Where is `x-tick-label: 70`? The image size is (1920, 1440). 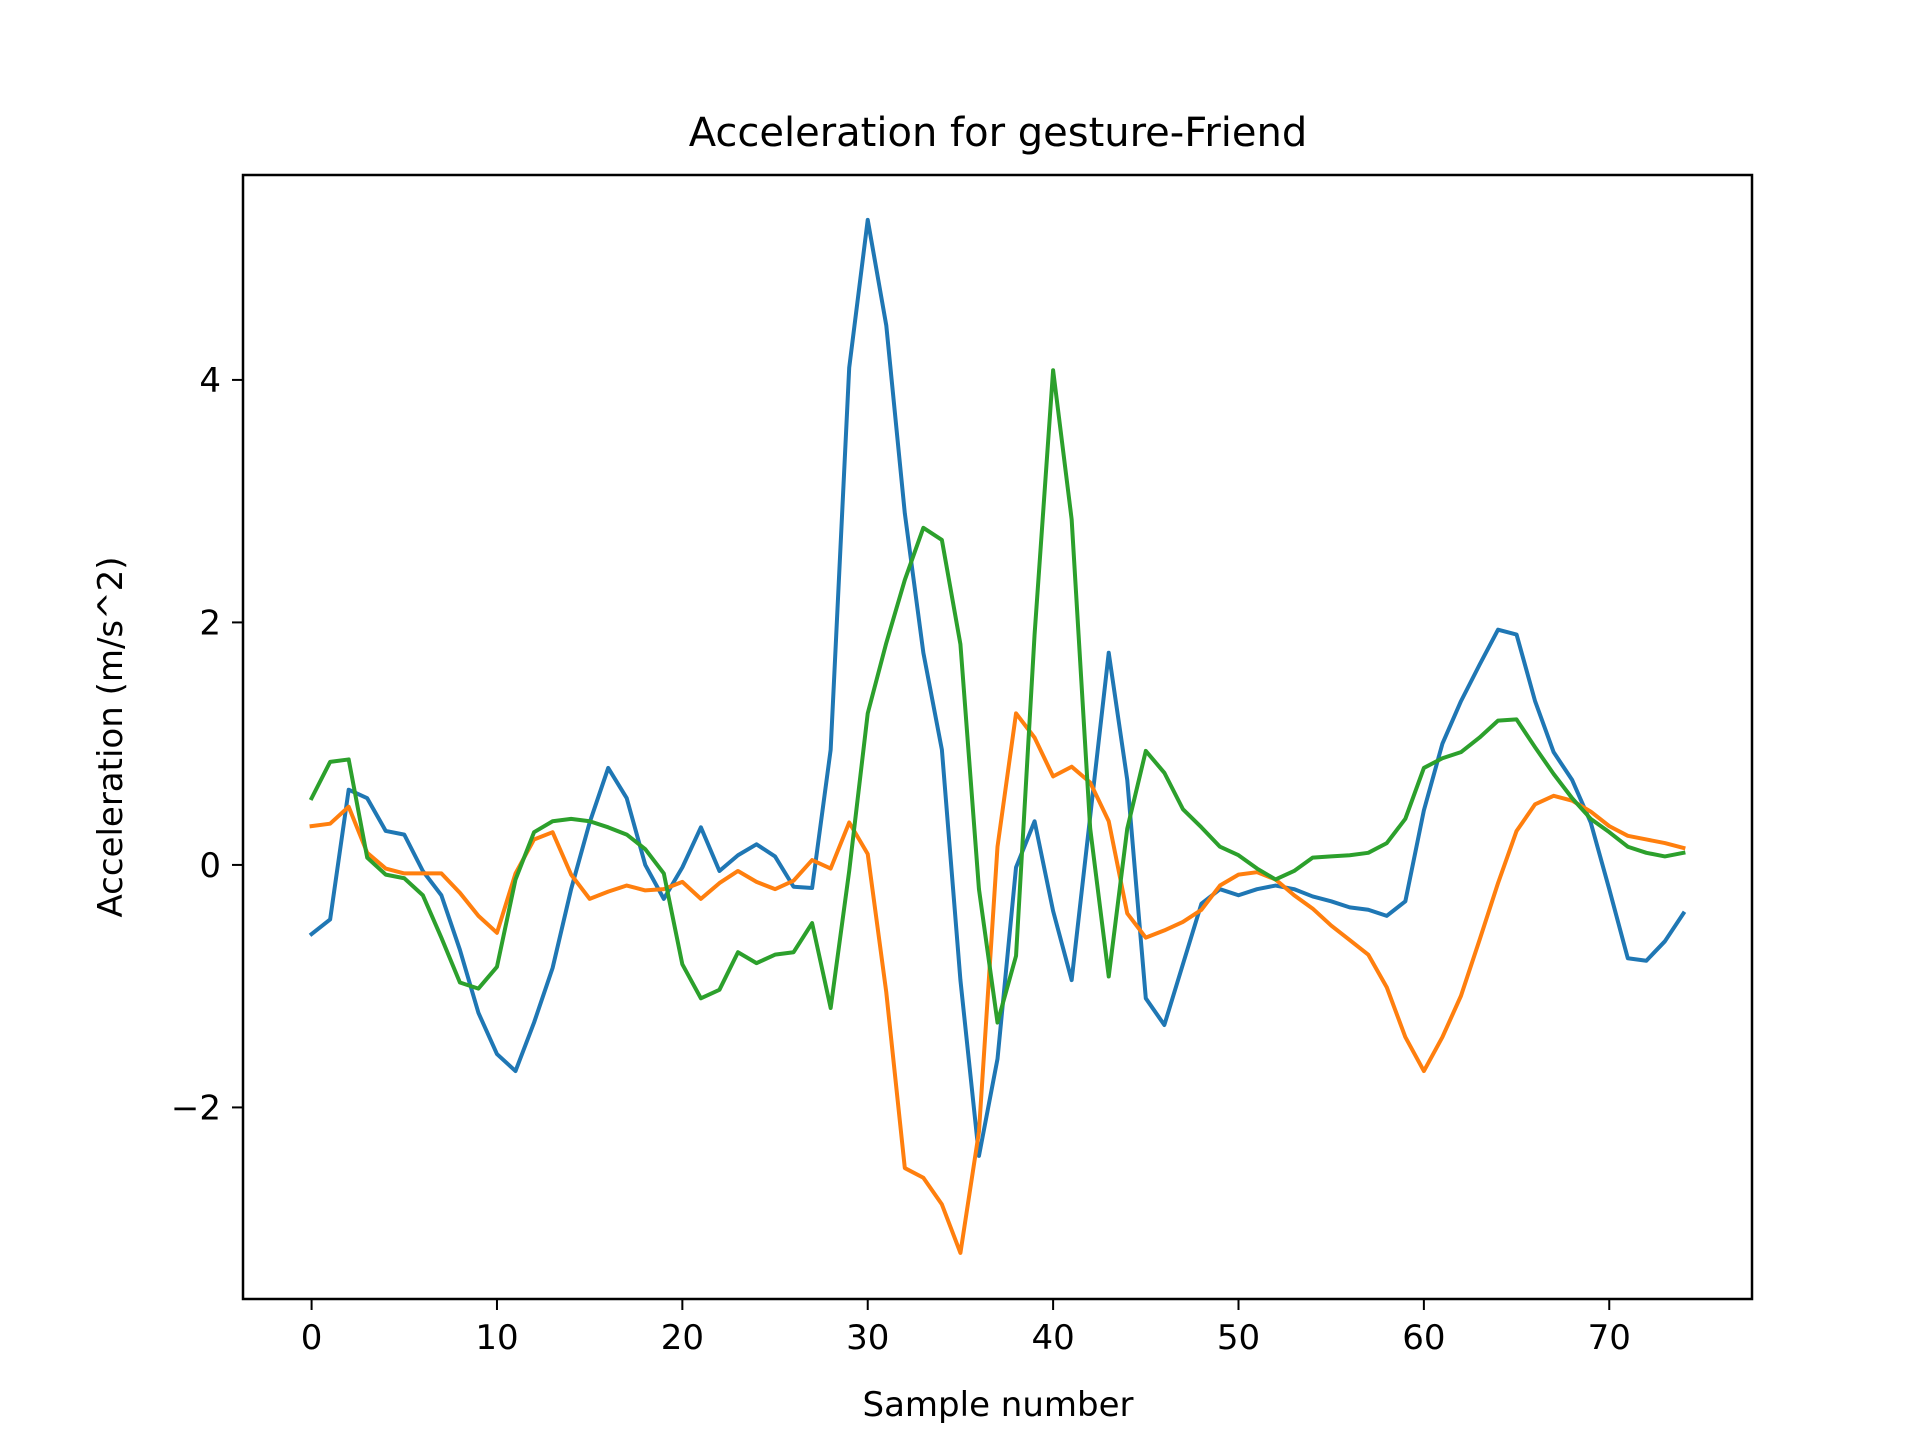 x-tick-label: 70 is located at coordinates (1609, 1338).